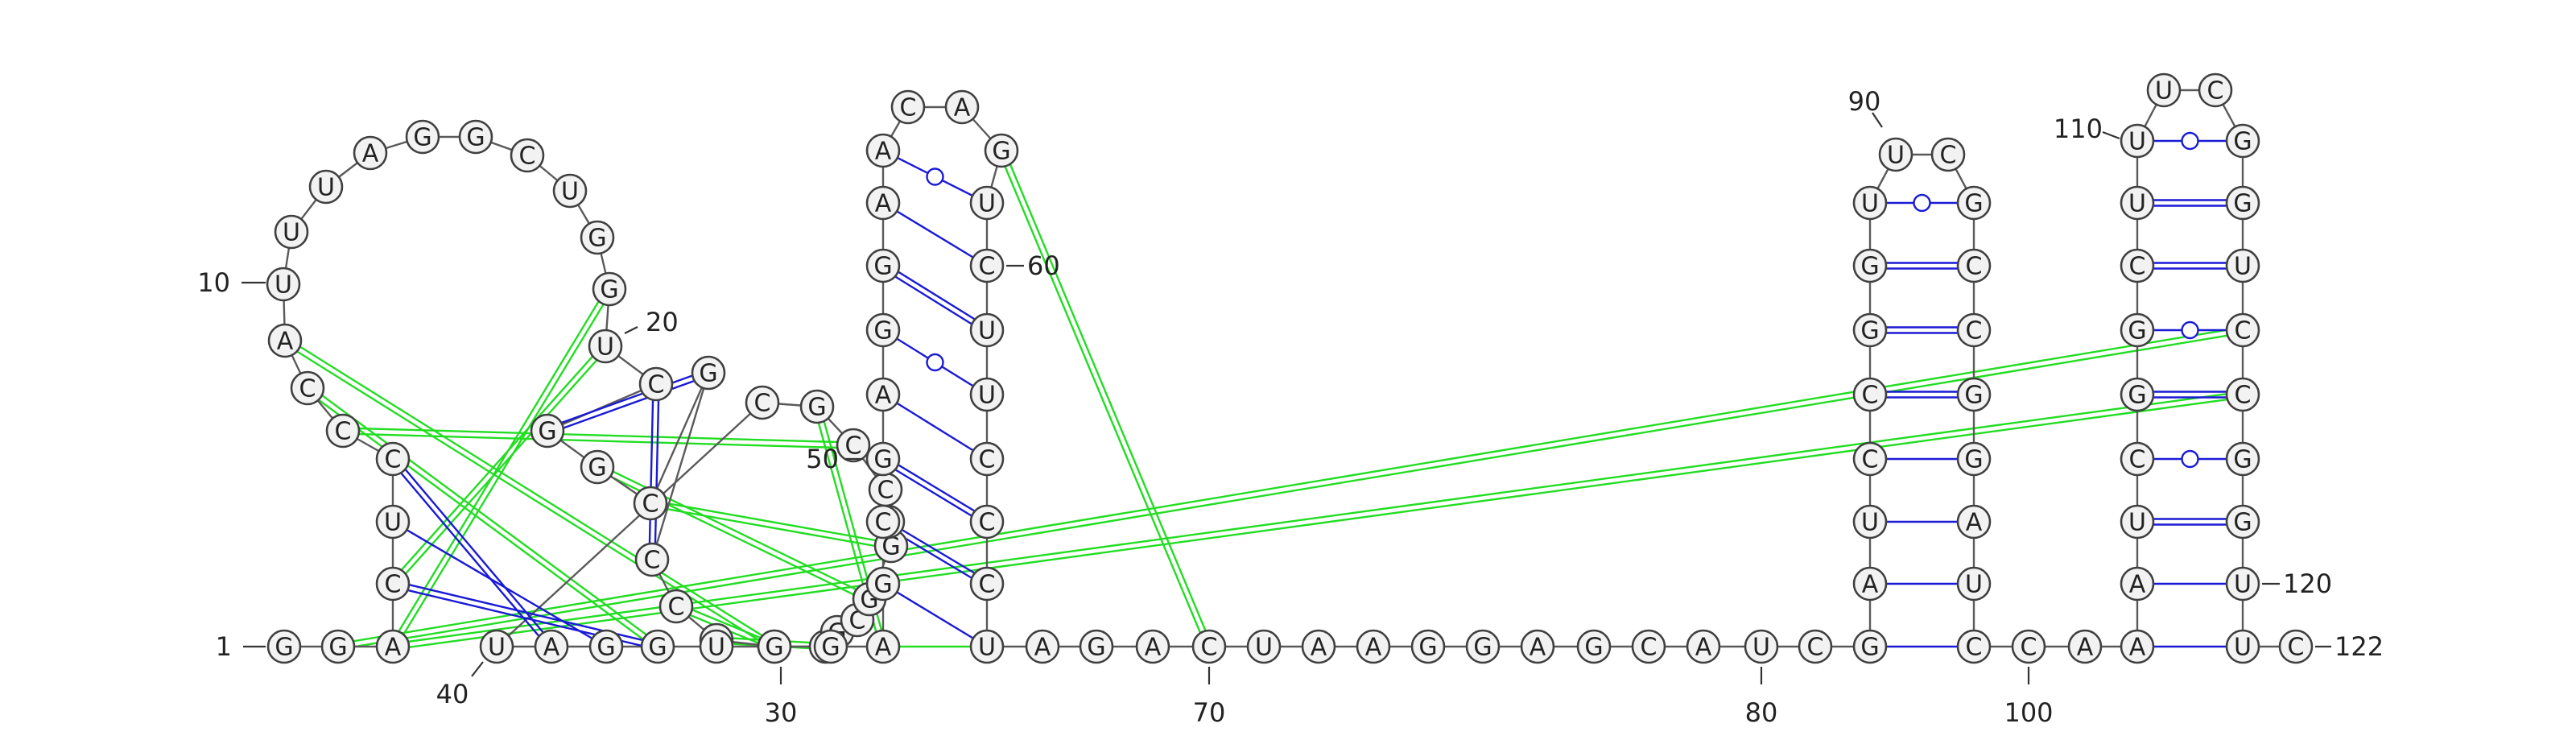  I want to click on position-tick, so click(1877, 120).